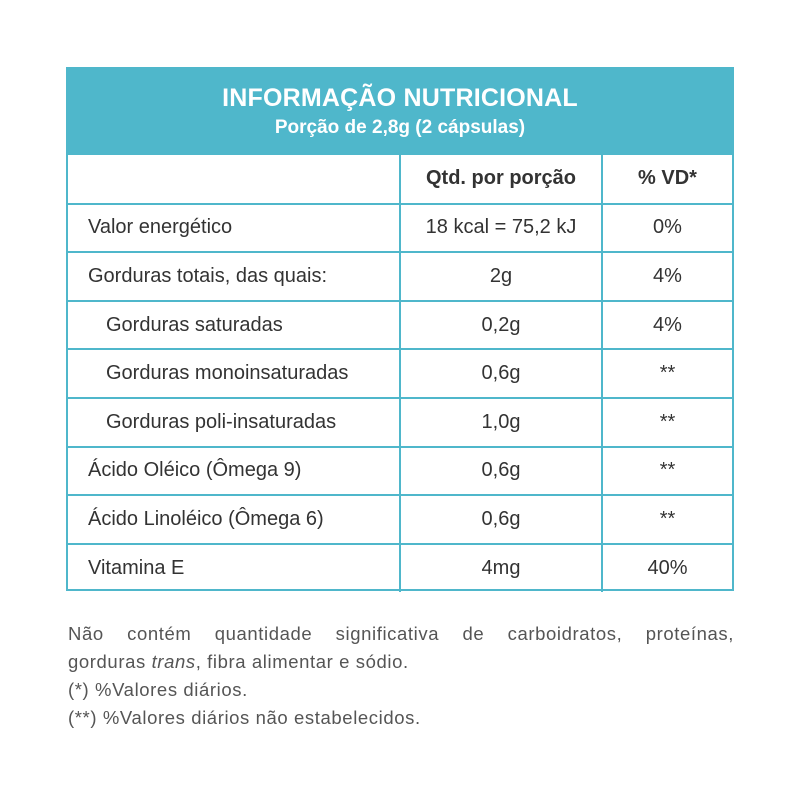  Describe the element at coordinates (110, 661) in the screenshot. I see `footnote-text: gorduras` at that location.